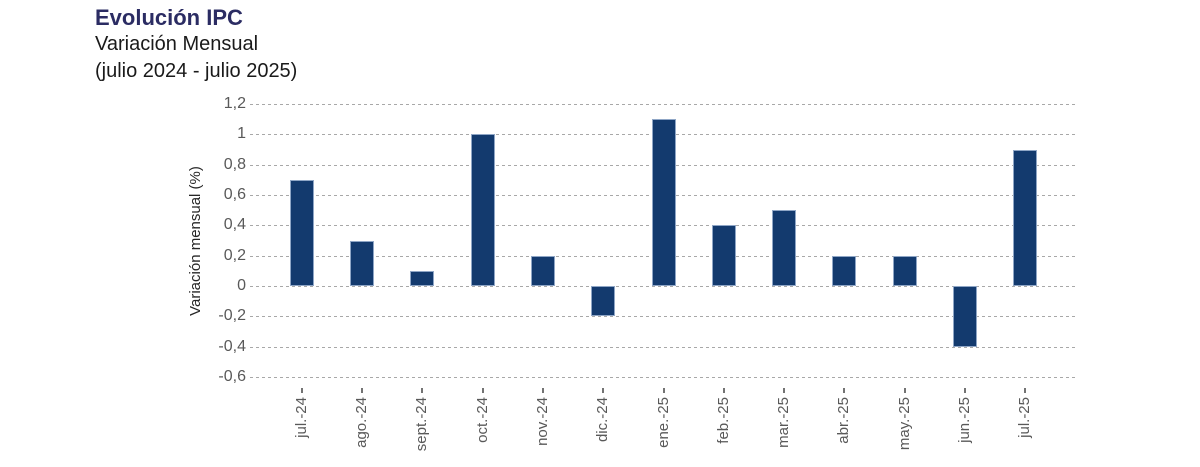 The image size is (1200, 467). I want to click on y-tick-label: -0,4, so click(232, 346).